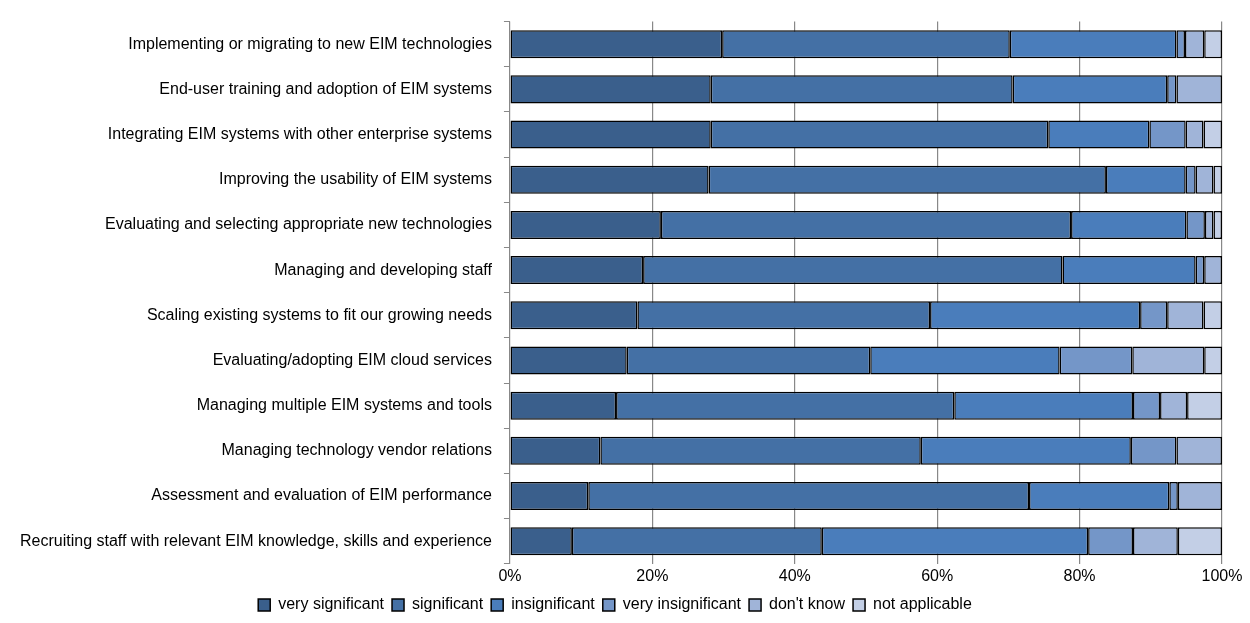 This screenshot has height=623, width=1250. I want to click on y-tick-label: Improving the usability of EIM systems, so click(355, 179).